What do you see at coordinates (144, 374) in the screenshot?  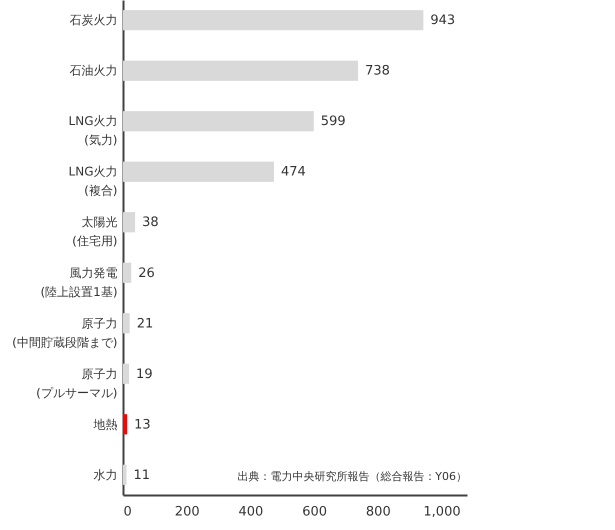 I see `data-label: 19` at bounding box center [144, 374].